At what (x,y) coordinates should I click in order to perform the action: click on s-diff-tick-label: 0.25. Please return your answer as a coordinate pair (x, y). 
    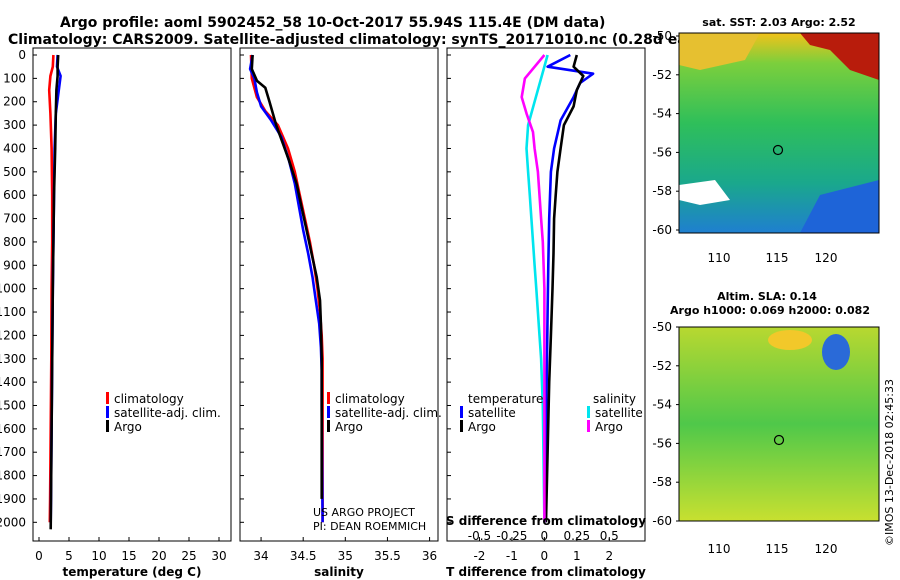
    Looking at the image, I should click on (576, 536).